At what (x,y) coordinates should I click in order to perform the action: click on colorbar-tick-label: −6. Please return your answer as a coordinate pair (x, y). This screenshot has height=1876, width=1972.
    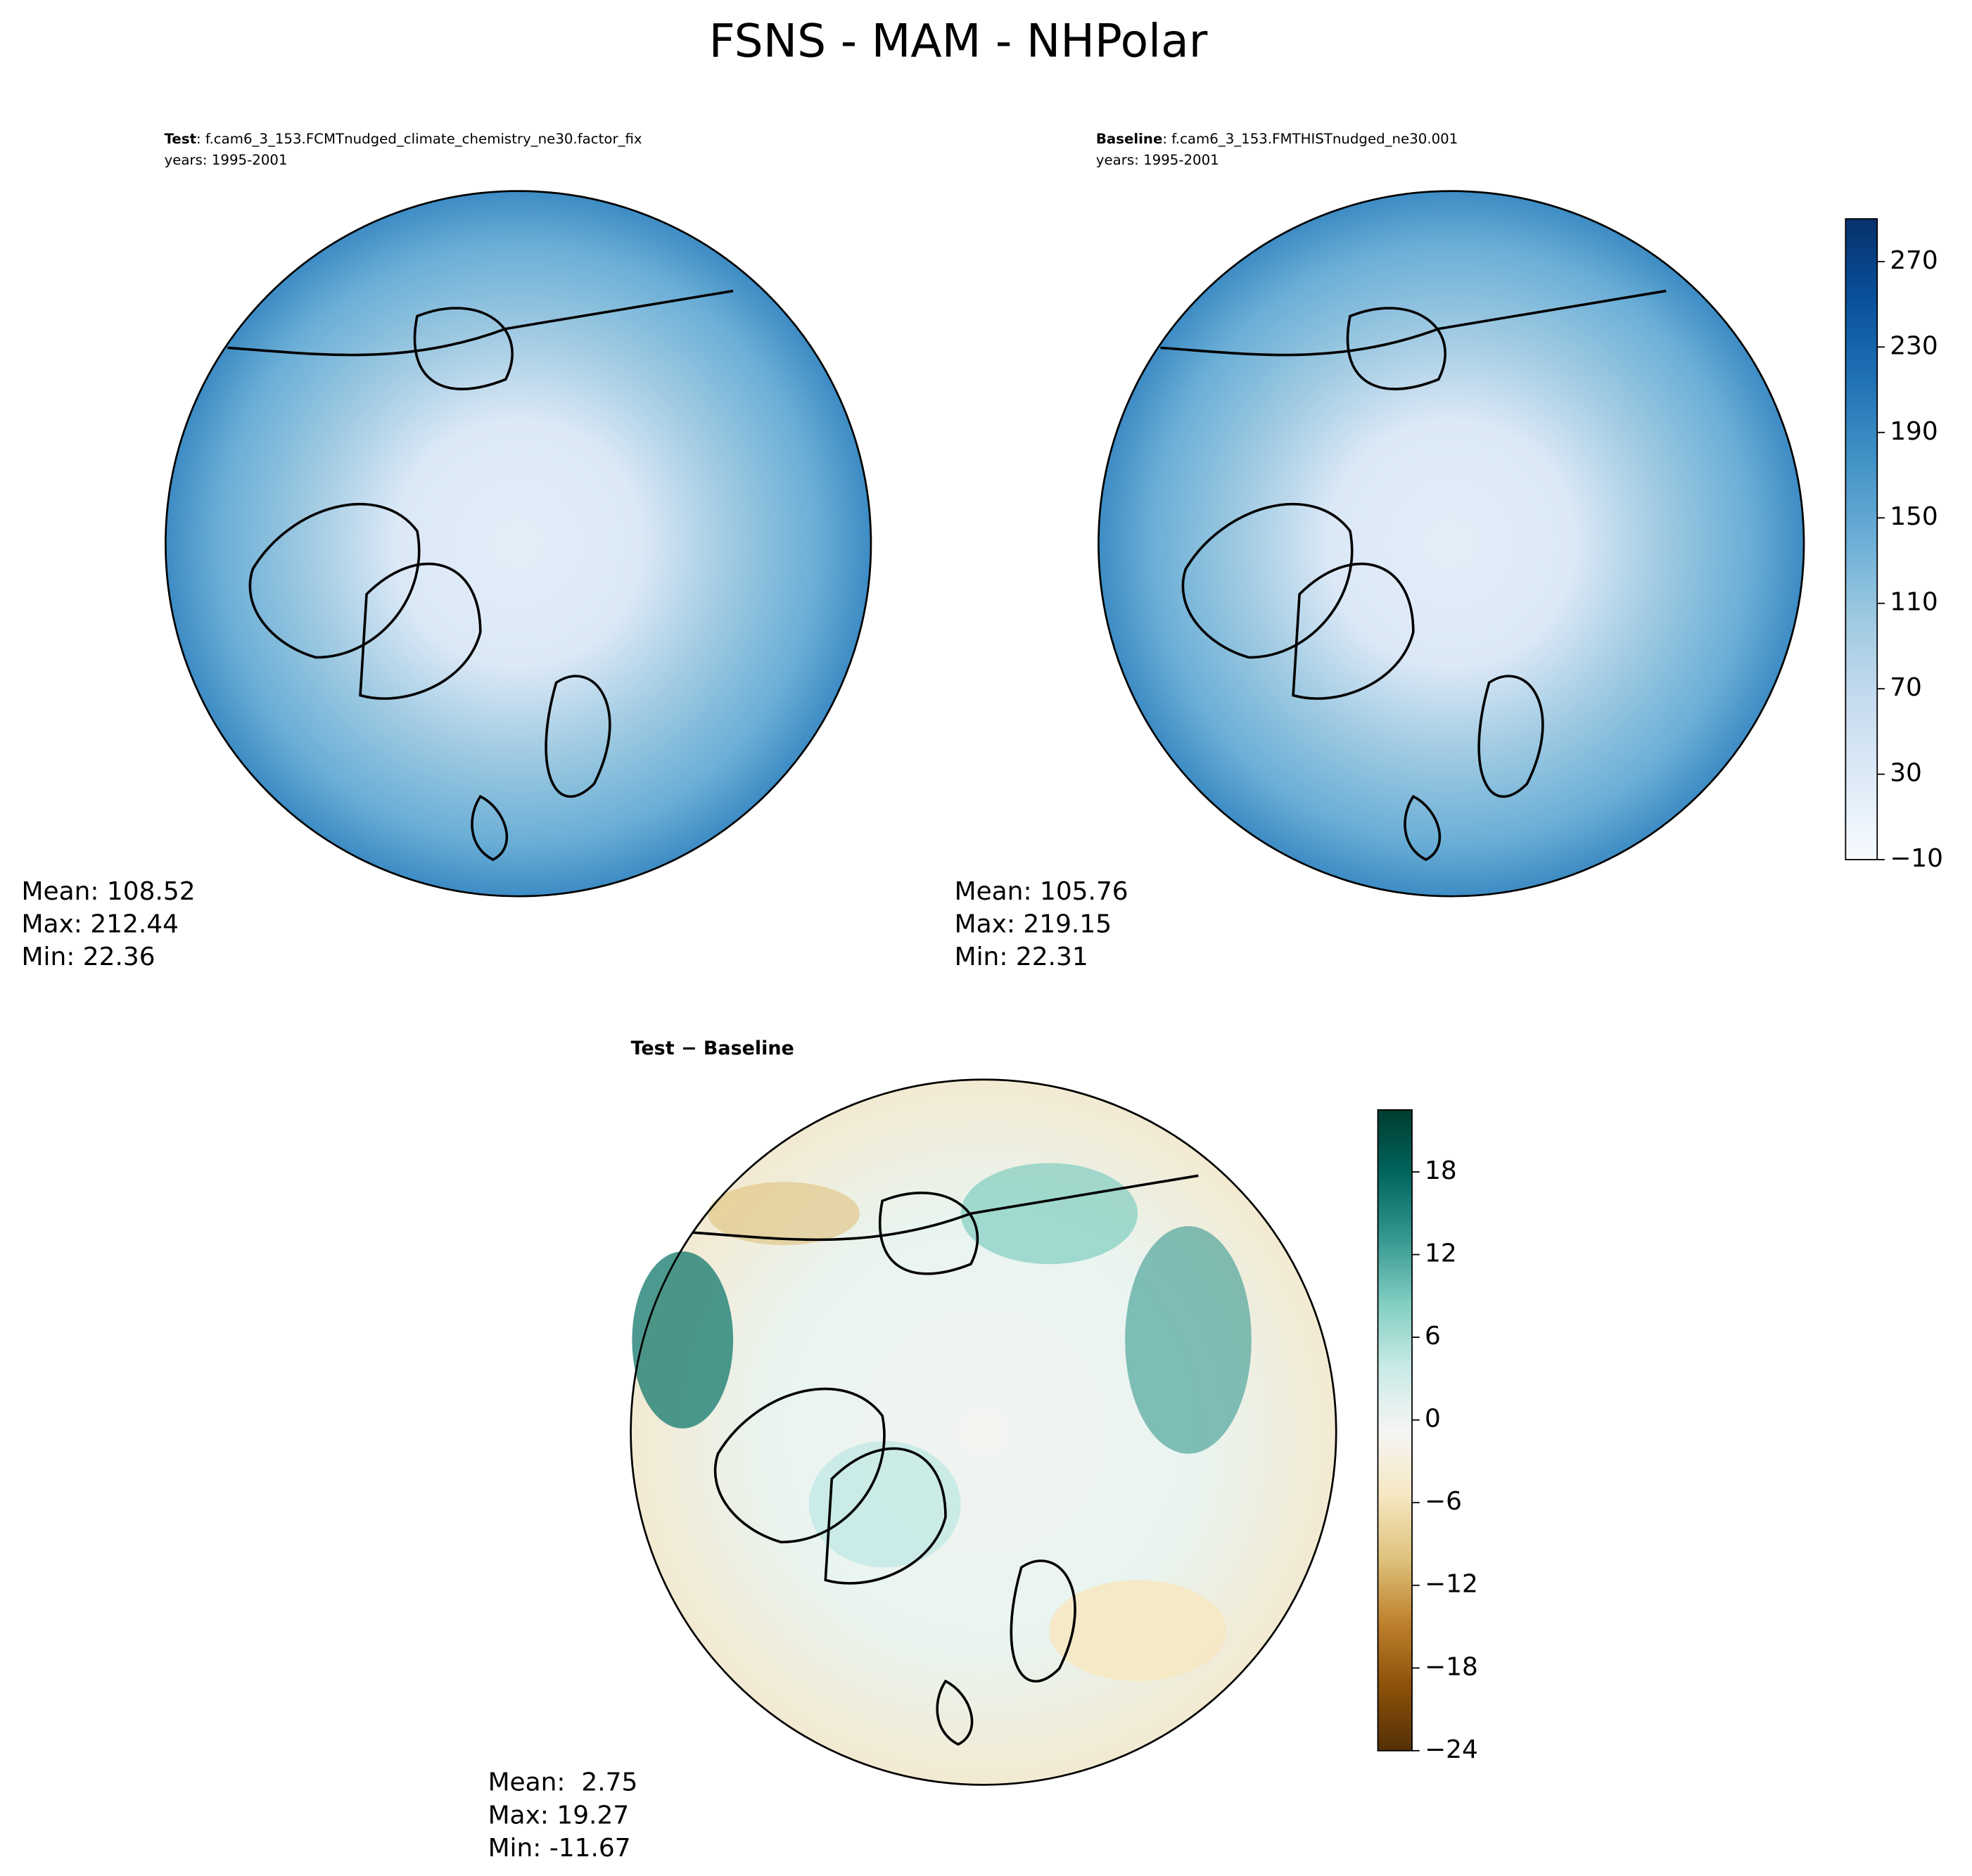
    Looking at the image, I should click on (1443, 1501).